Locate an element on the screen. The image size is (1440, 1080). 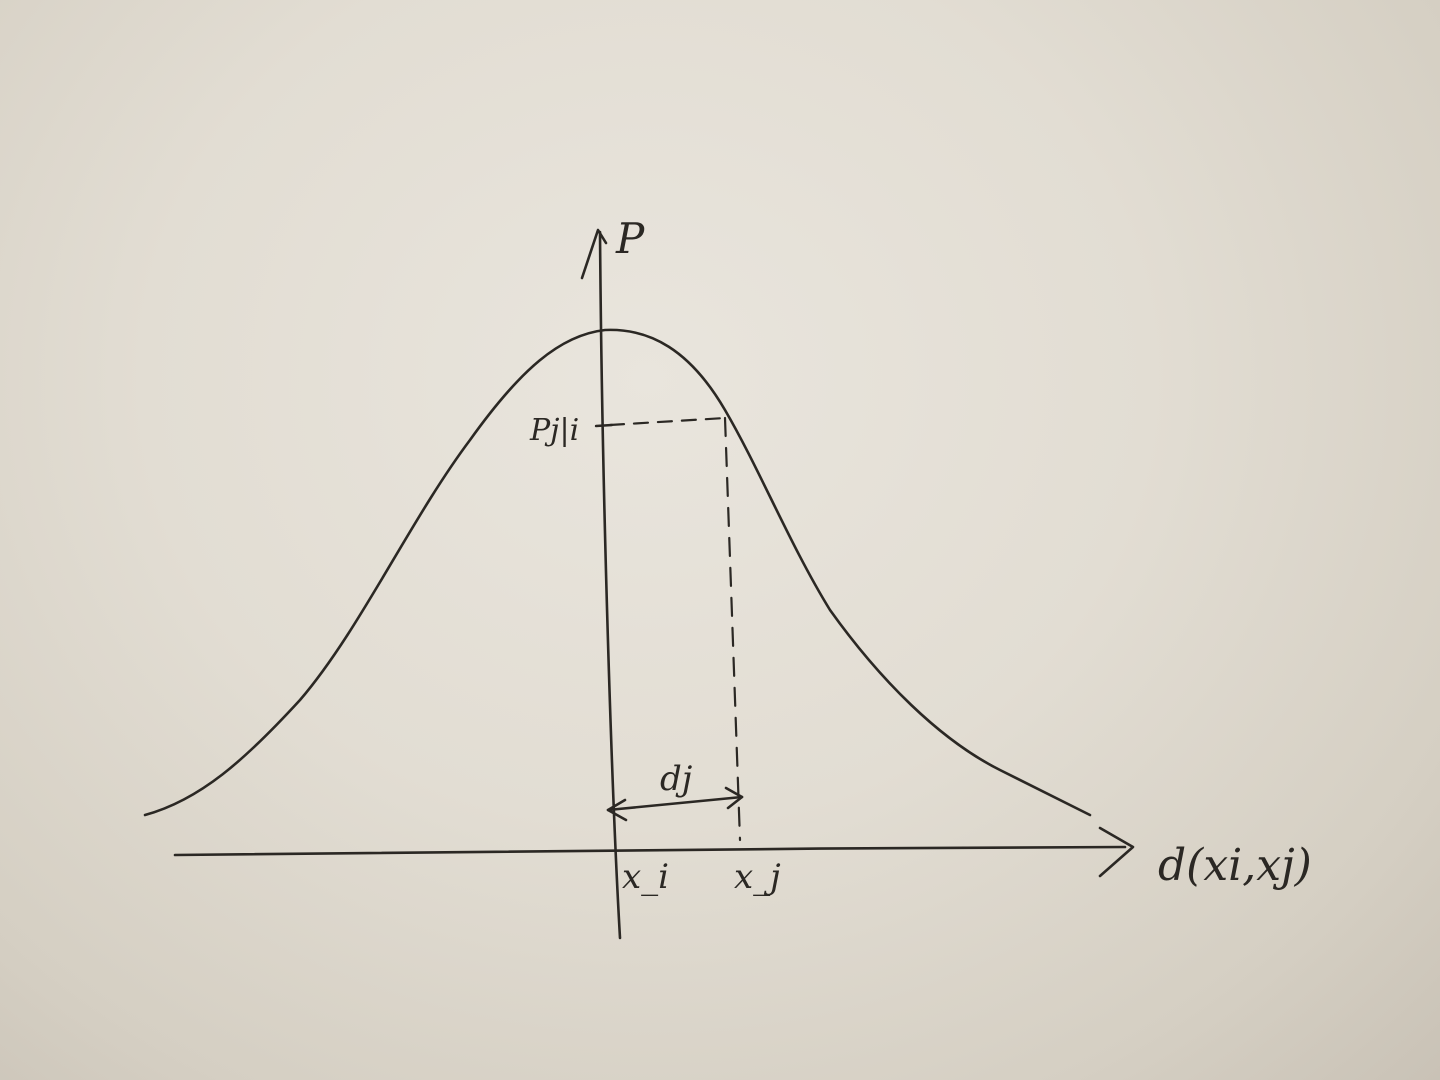
distance-arrow-left-head is located at coordinates (617, 810).